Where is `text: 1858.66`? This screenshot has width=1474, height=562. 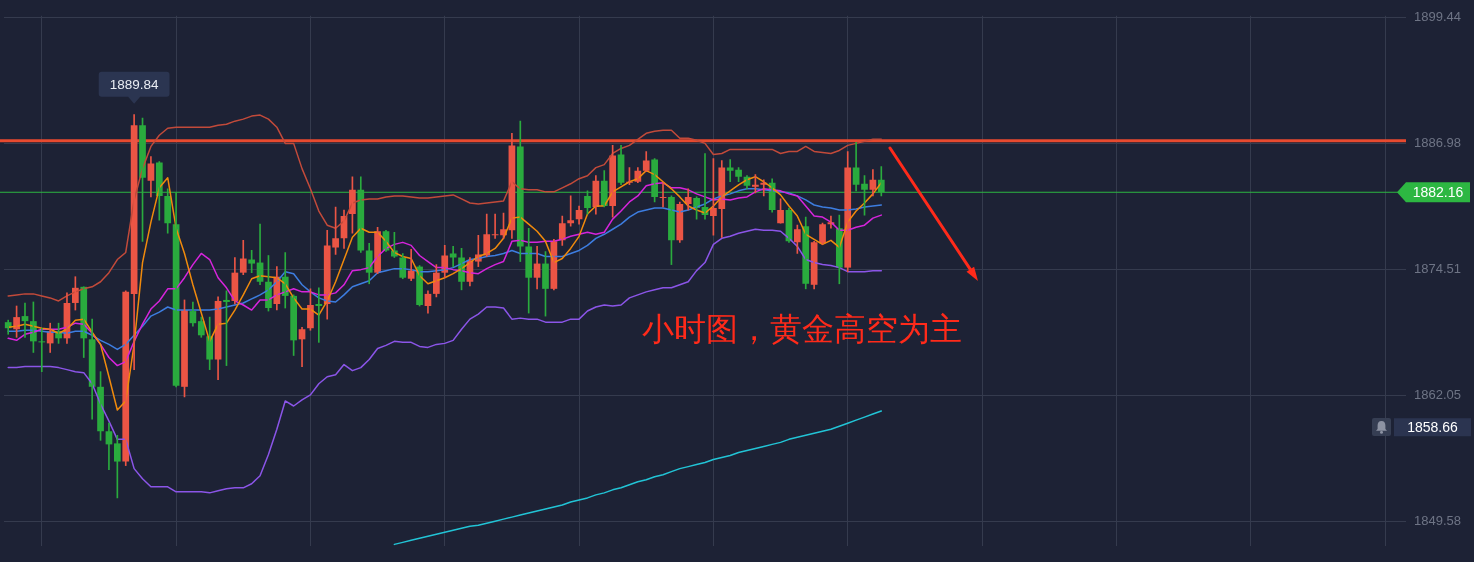 text: 1858.66 is located at coordinates (1433, 427).